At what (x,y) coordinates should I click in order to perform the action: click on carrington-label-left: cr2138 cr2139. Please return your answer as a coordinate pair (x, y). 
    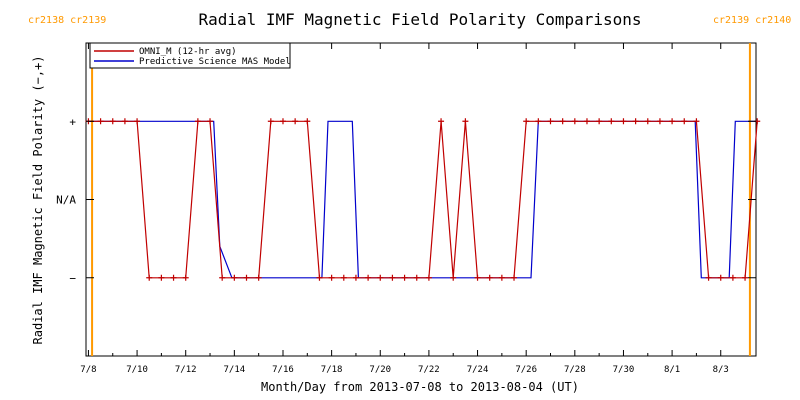
    Looking at the image, I should click on (67, 20).